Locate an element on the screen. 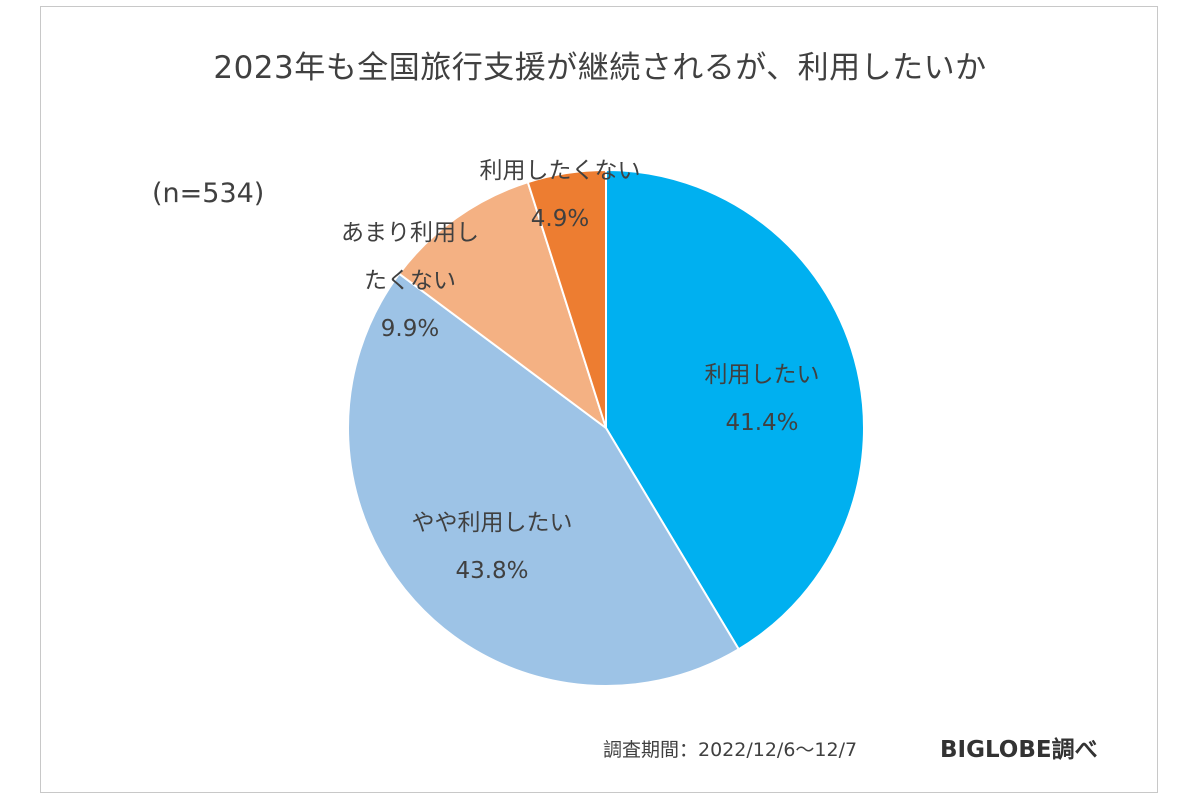 This screenshot has height=800, width=1200. chart-title: 2023年も全国旅行支援が継続されるが、利用したいか is located at coordinates (600, 68).